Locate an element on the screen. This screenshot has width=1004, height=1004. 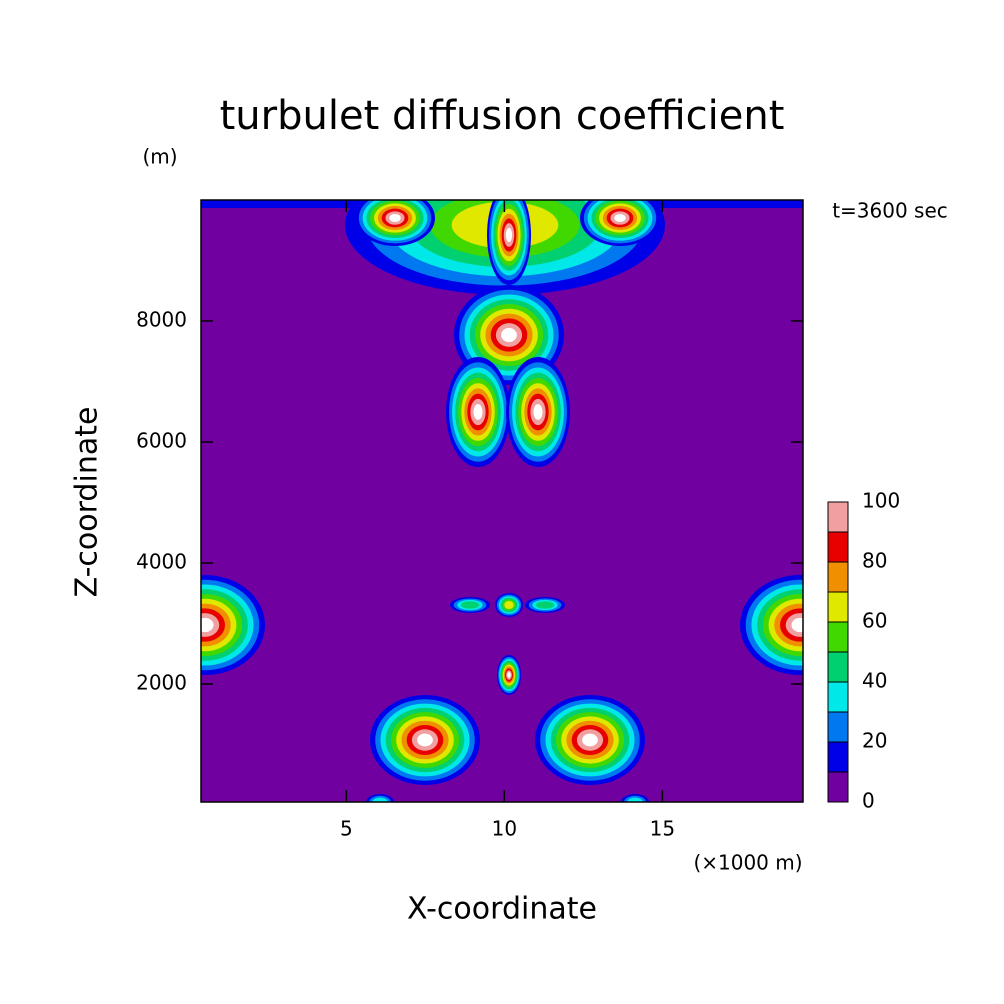
x-tick-label: 10 is located at coordinates (504, 829).